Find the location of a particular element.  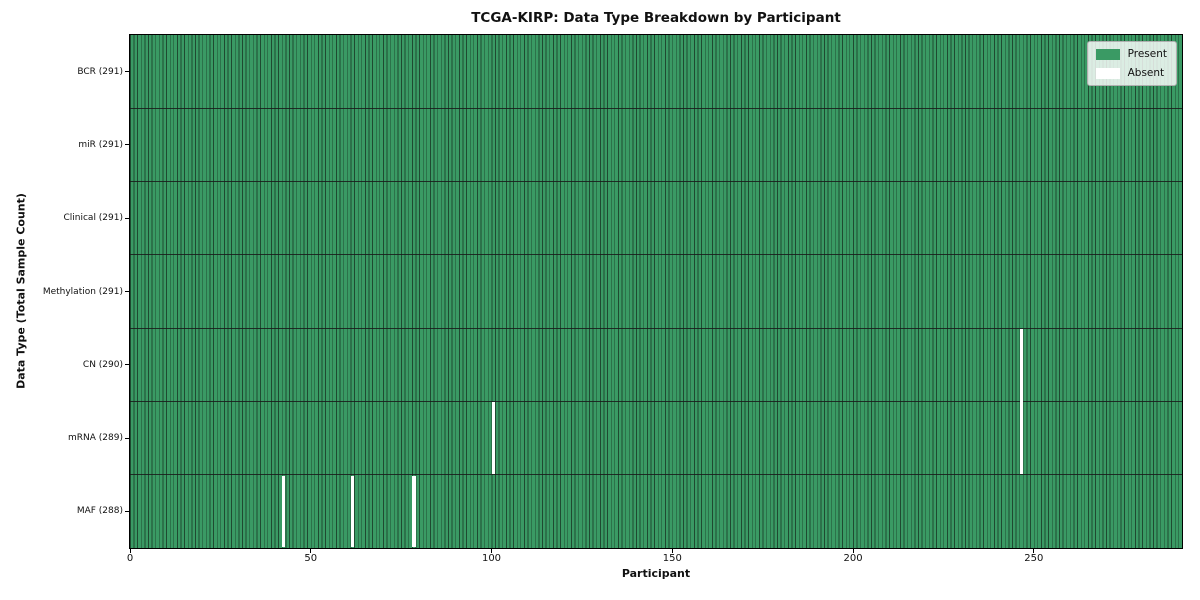

legend-item-absent: Absent is located at coordinates (1131, 73).